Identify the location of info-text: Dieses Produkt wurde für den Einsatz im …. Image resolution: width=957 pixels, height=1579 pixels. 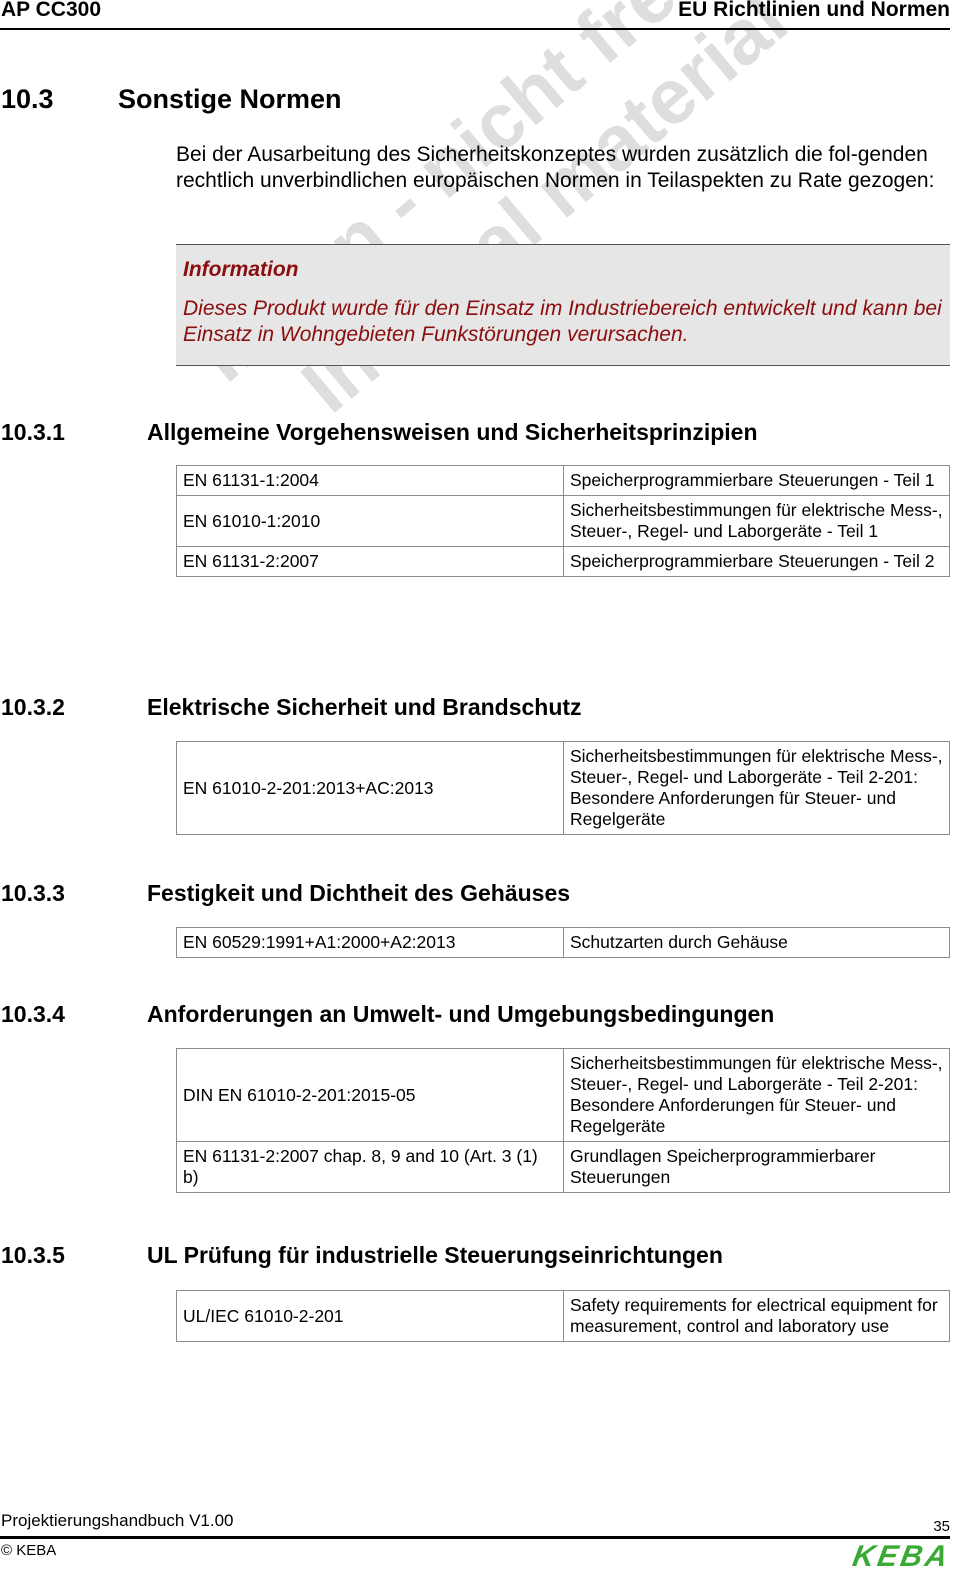
(562, 321).